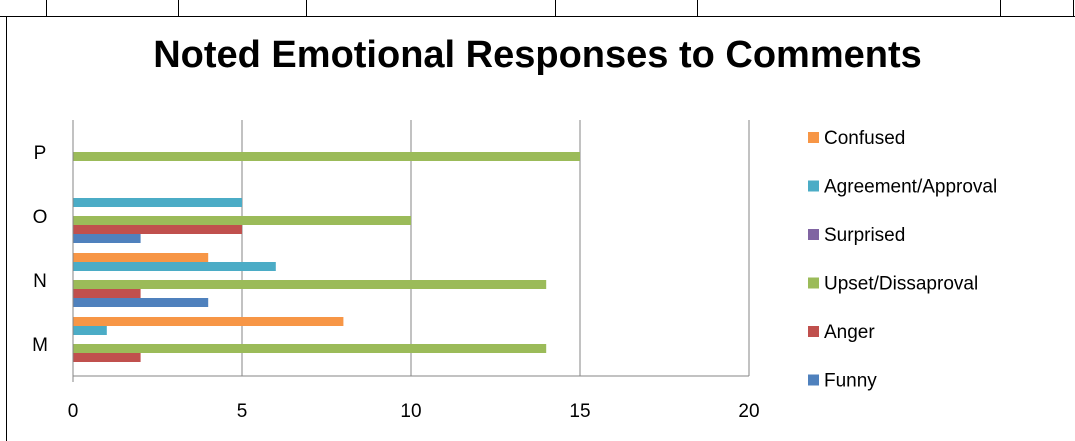 Image resolution: width=1075 pixels, height=441 pixels. I want to click on bar-M-upset-dissaproval, so click(310, 348).